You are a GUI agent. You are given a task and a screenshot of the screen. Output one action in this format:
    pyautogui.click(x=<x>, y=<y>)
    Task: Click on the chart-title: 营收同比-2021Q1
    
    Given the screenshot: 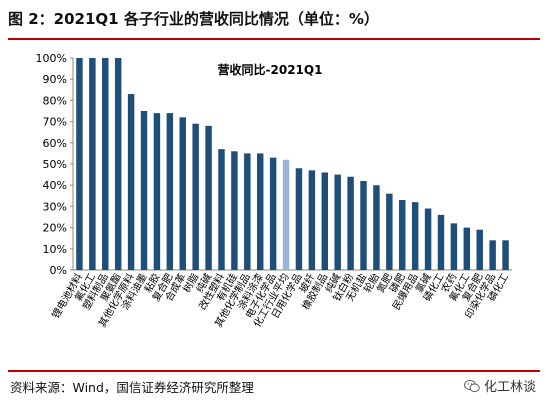 What is the action you would take?
    pyautogui.click(x=270, y=69)
    